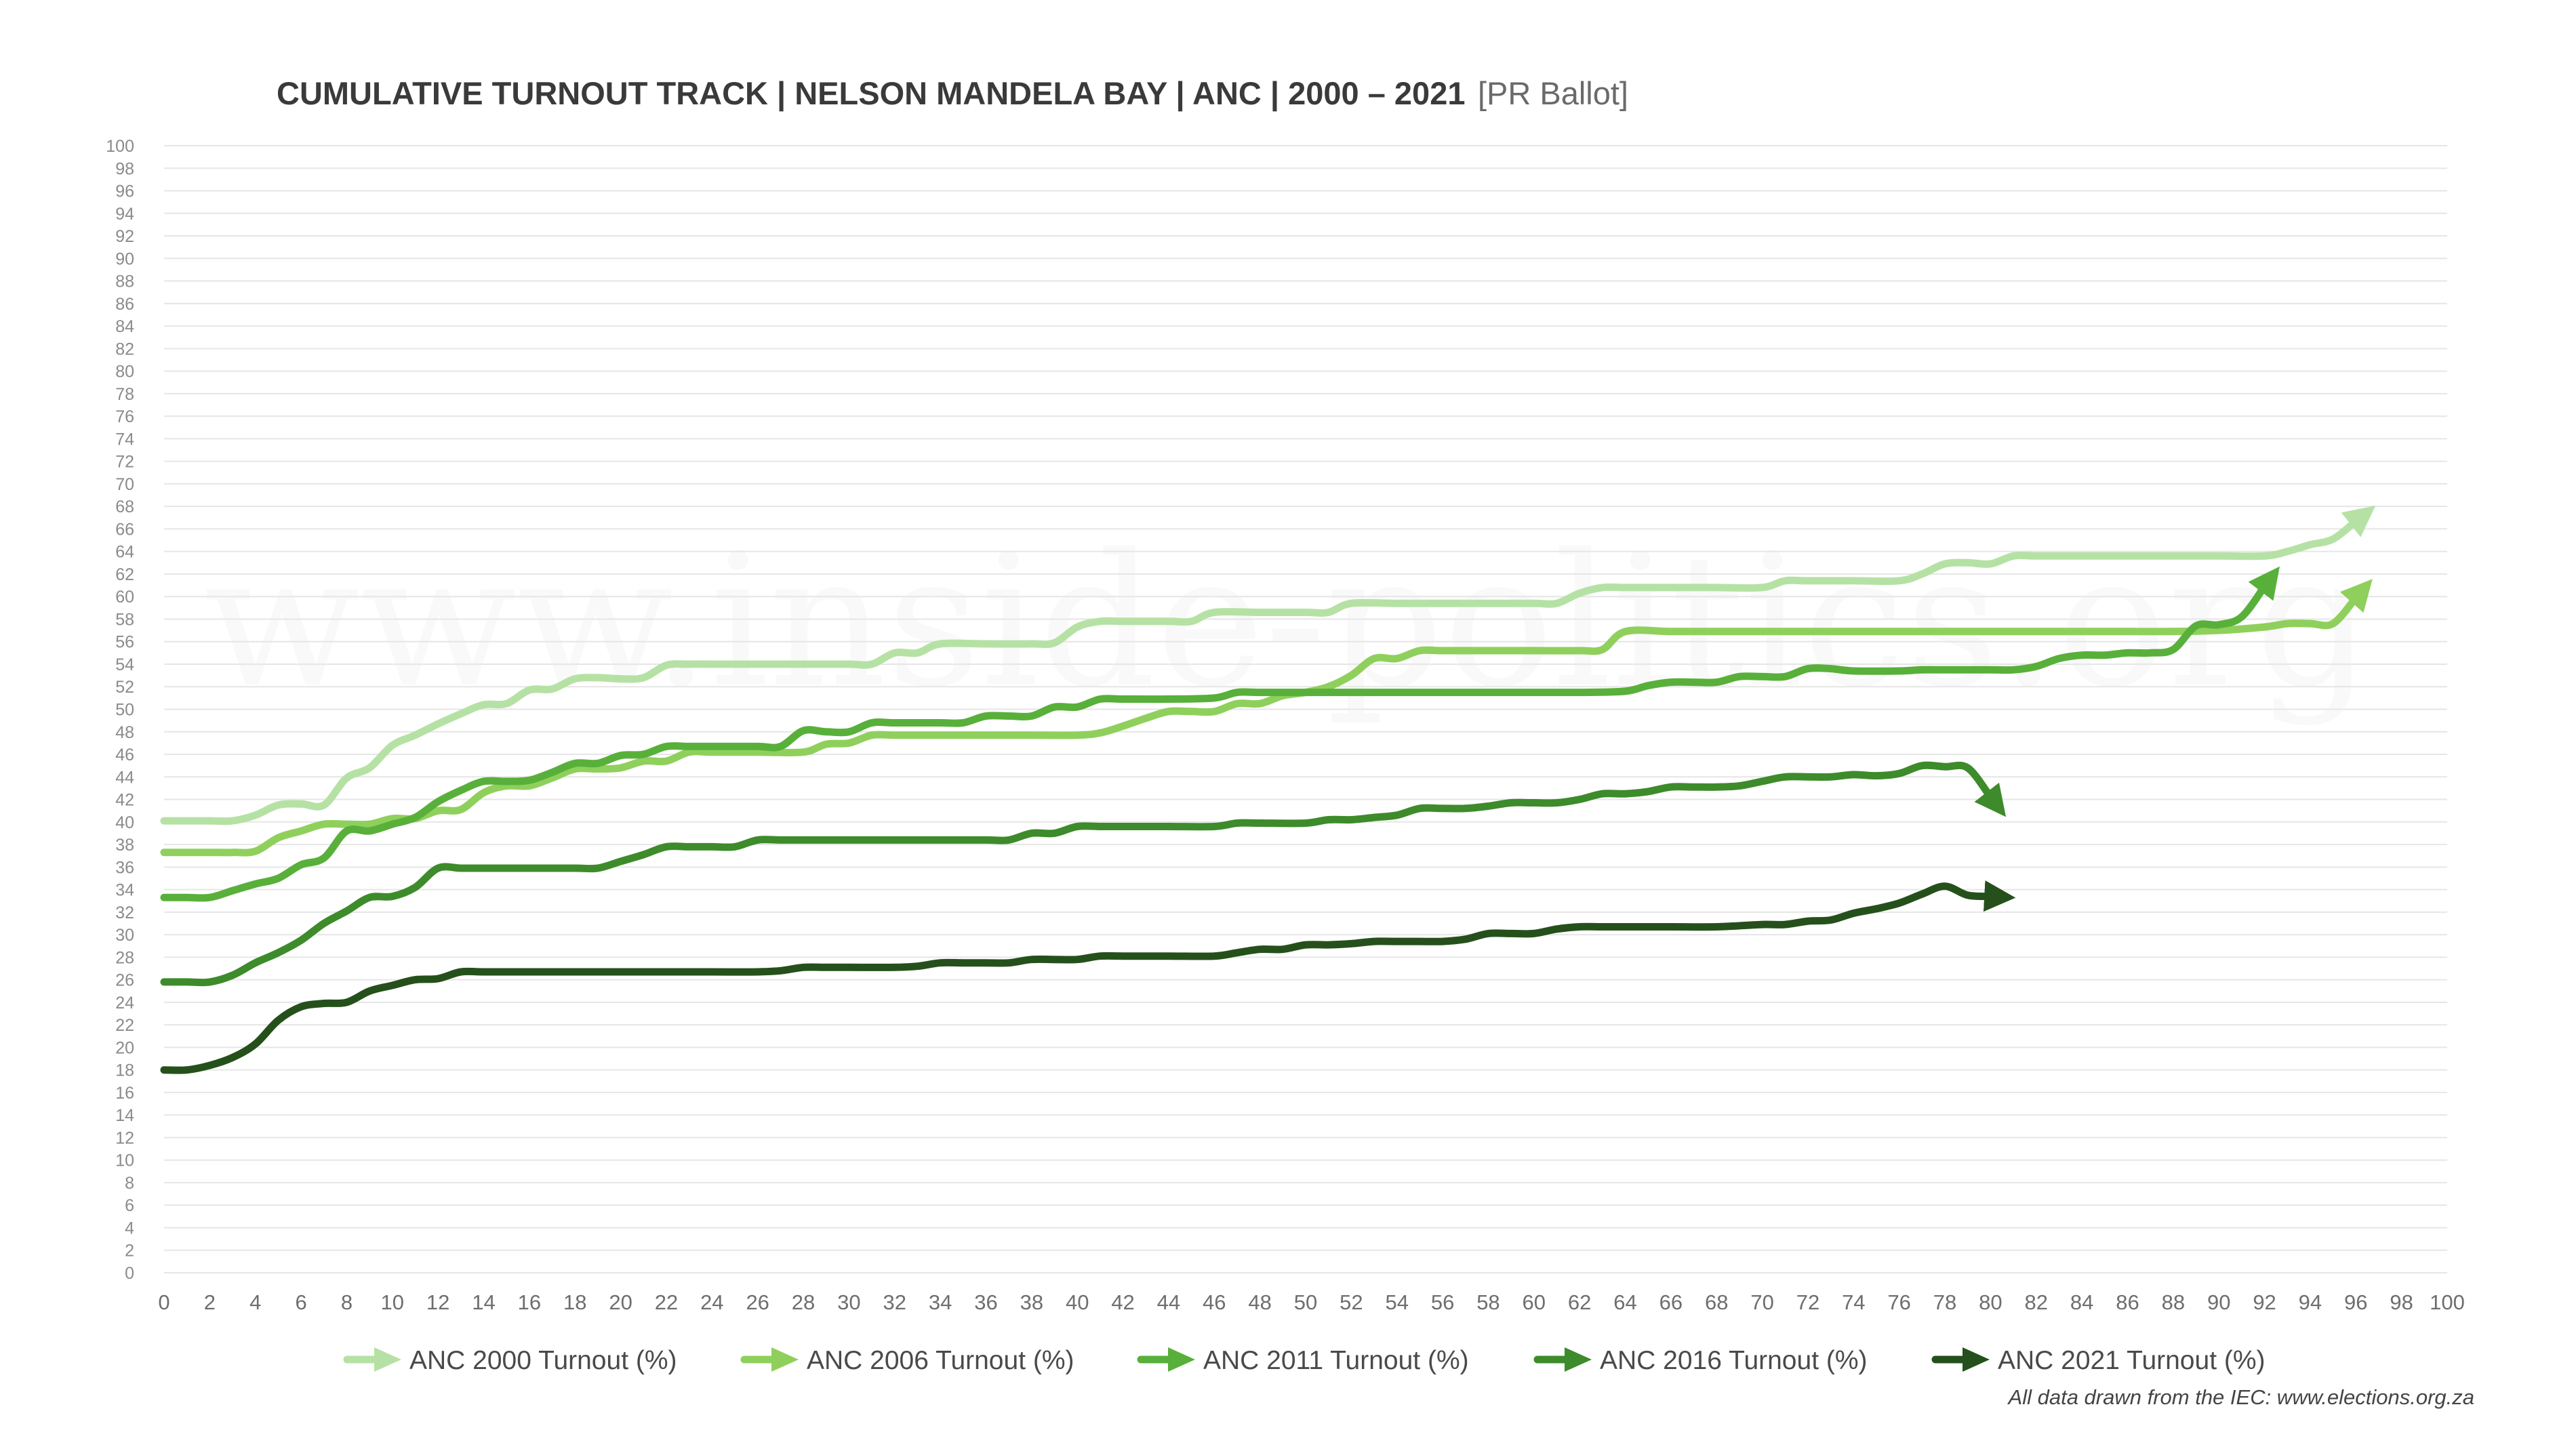 The width and height of the screenshot is (2576, 1449). Describe the element at coordinates (1534, 1302) in the screenshot. I see `x-tick-label: 60` at that location.